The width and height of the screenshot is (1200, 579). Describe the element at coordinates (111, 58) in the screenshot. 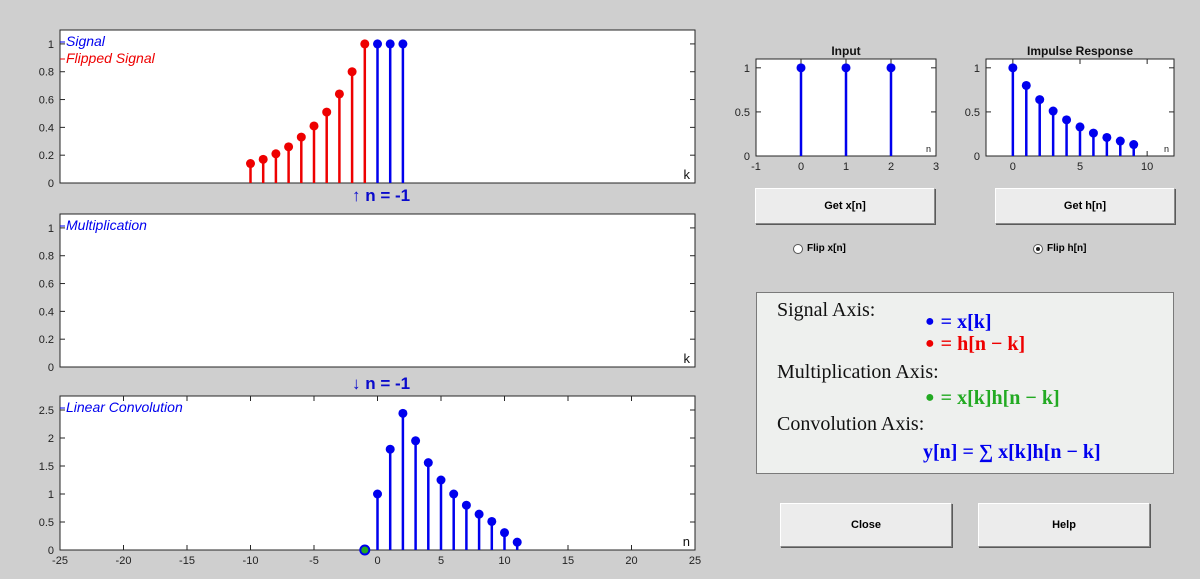

I see `legend-label: Flipped Signal` at that location.